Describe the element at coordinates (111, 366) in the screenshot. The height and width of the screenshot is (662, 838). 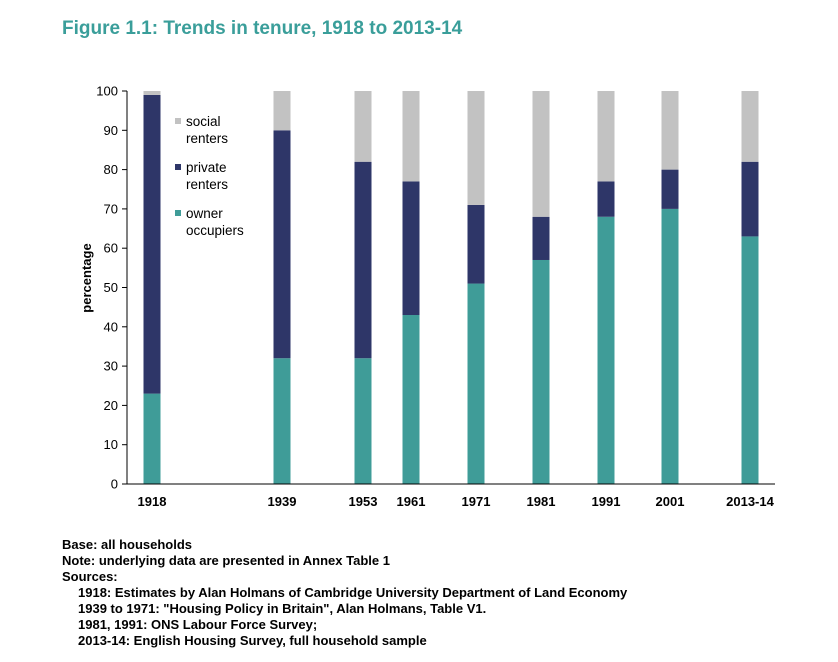
I see `y-tick-label: 30` at that location.